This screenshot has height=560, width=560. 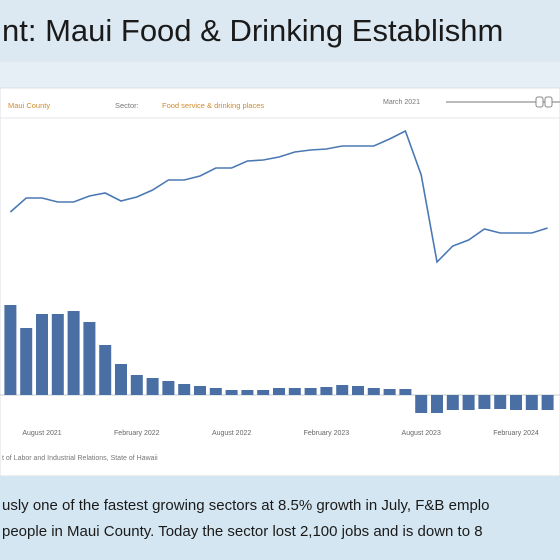 I want to click on sector-label: Sector:, so click(x=127, y=105).